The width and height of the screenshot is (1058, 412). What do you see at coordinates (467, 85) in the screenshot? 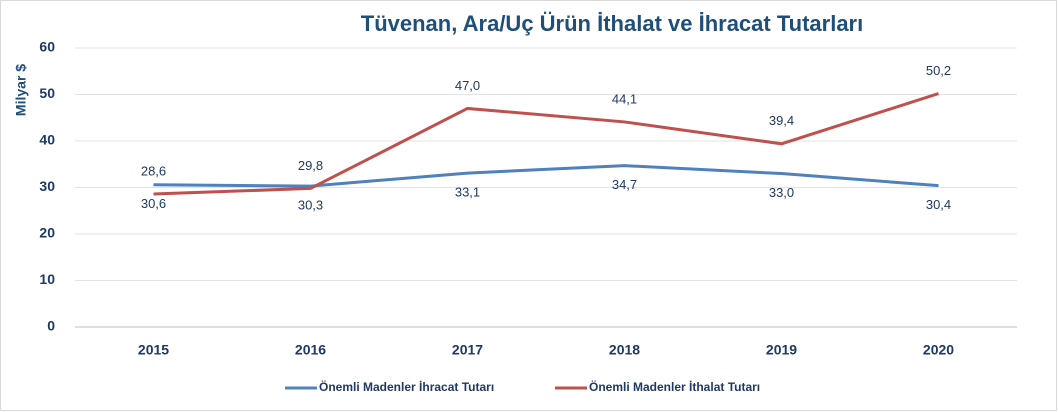
I see `data-label: 47,0` at bounding box center [467, 85].